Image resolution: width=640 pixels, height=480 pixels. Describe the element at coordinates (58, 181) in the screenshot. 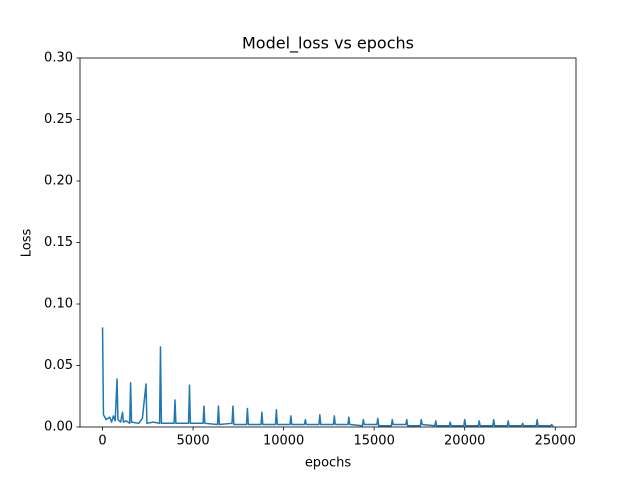

I see `y-tick-label: 0.20` at that location.